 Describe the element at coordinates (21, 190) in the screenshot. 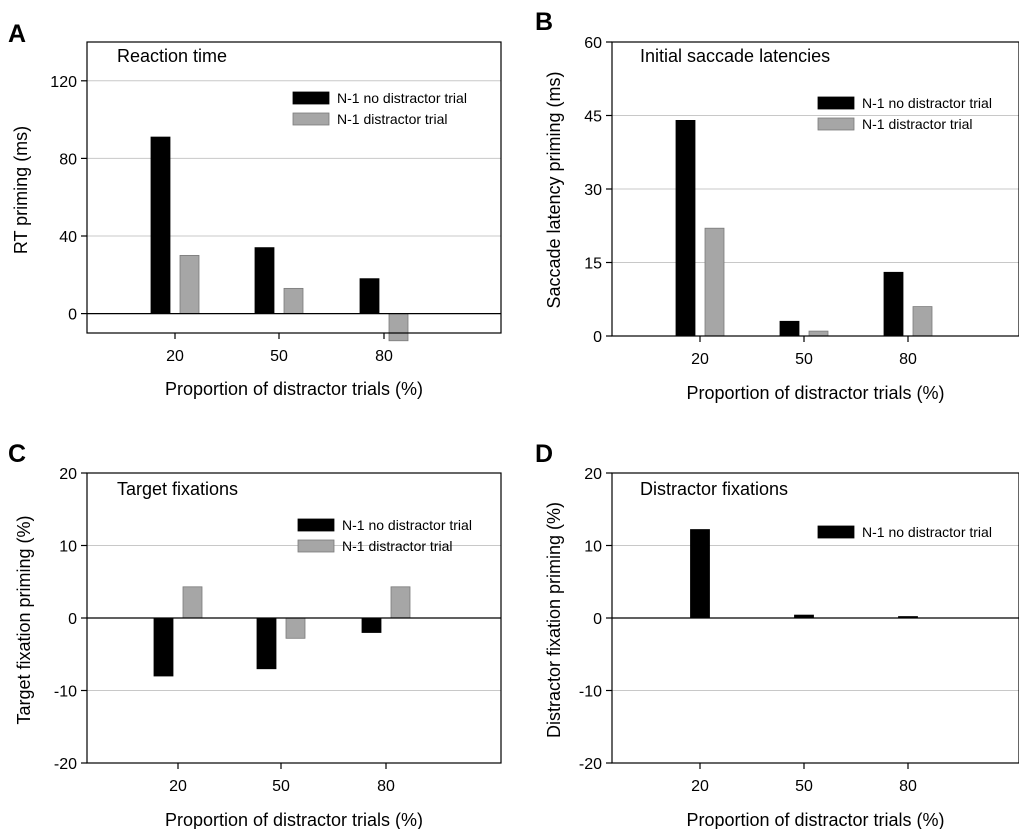

I see `y-axis-label: RT priming (ms)` at that location.